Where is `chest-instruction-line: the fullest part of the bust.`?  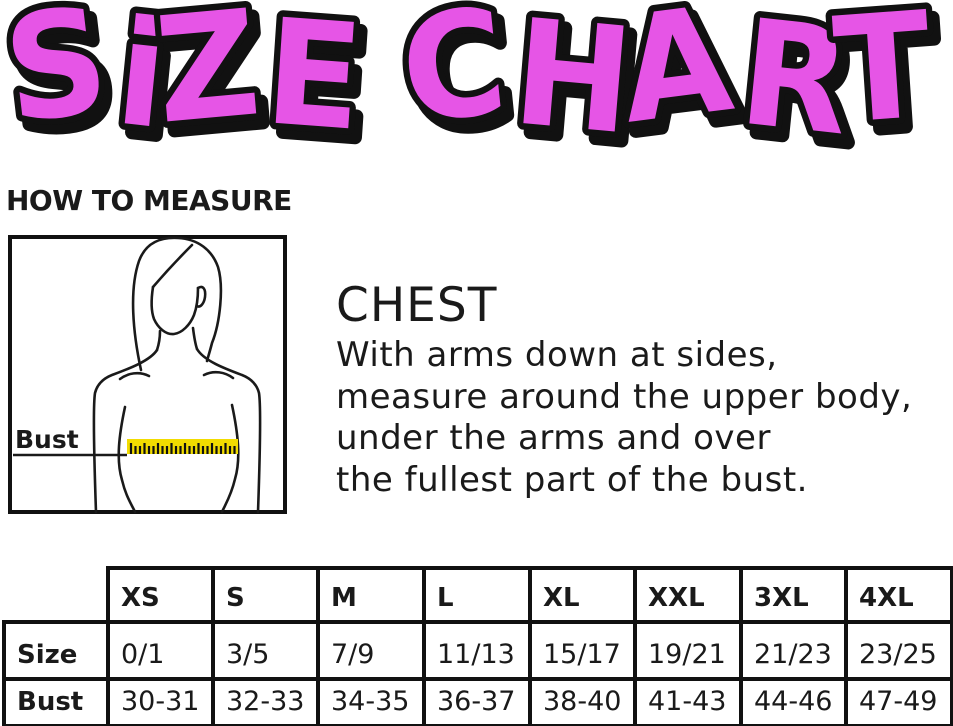 chest-instruction-line: the fullest part of the bust. is located at coordinates (572, 479).